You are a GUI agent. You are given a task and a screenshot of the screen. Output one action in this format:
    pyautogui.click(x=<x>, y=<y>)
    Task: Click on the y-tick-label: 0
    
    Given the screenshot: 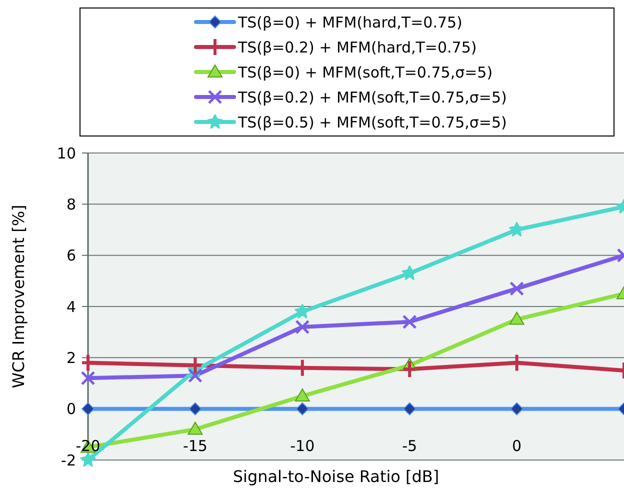 What is the action you would take?
    pyautogui.click(x=71, y=409)
    